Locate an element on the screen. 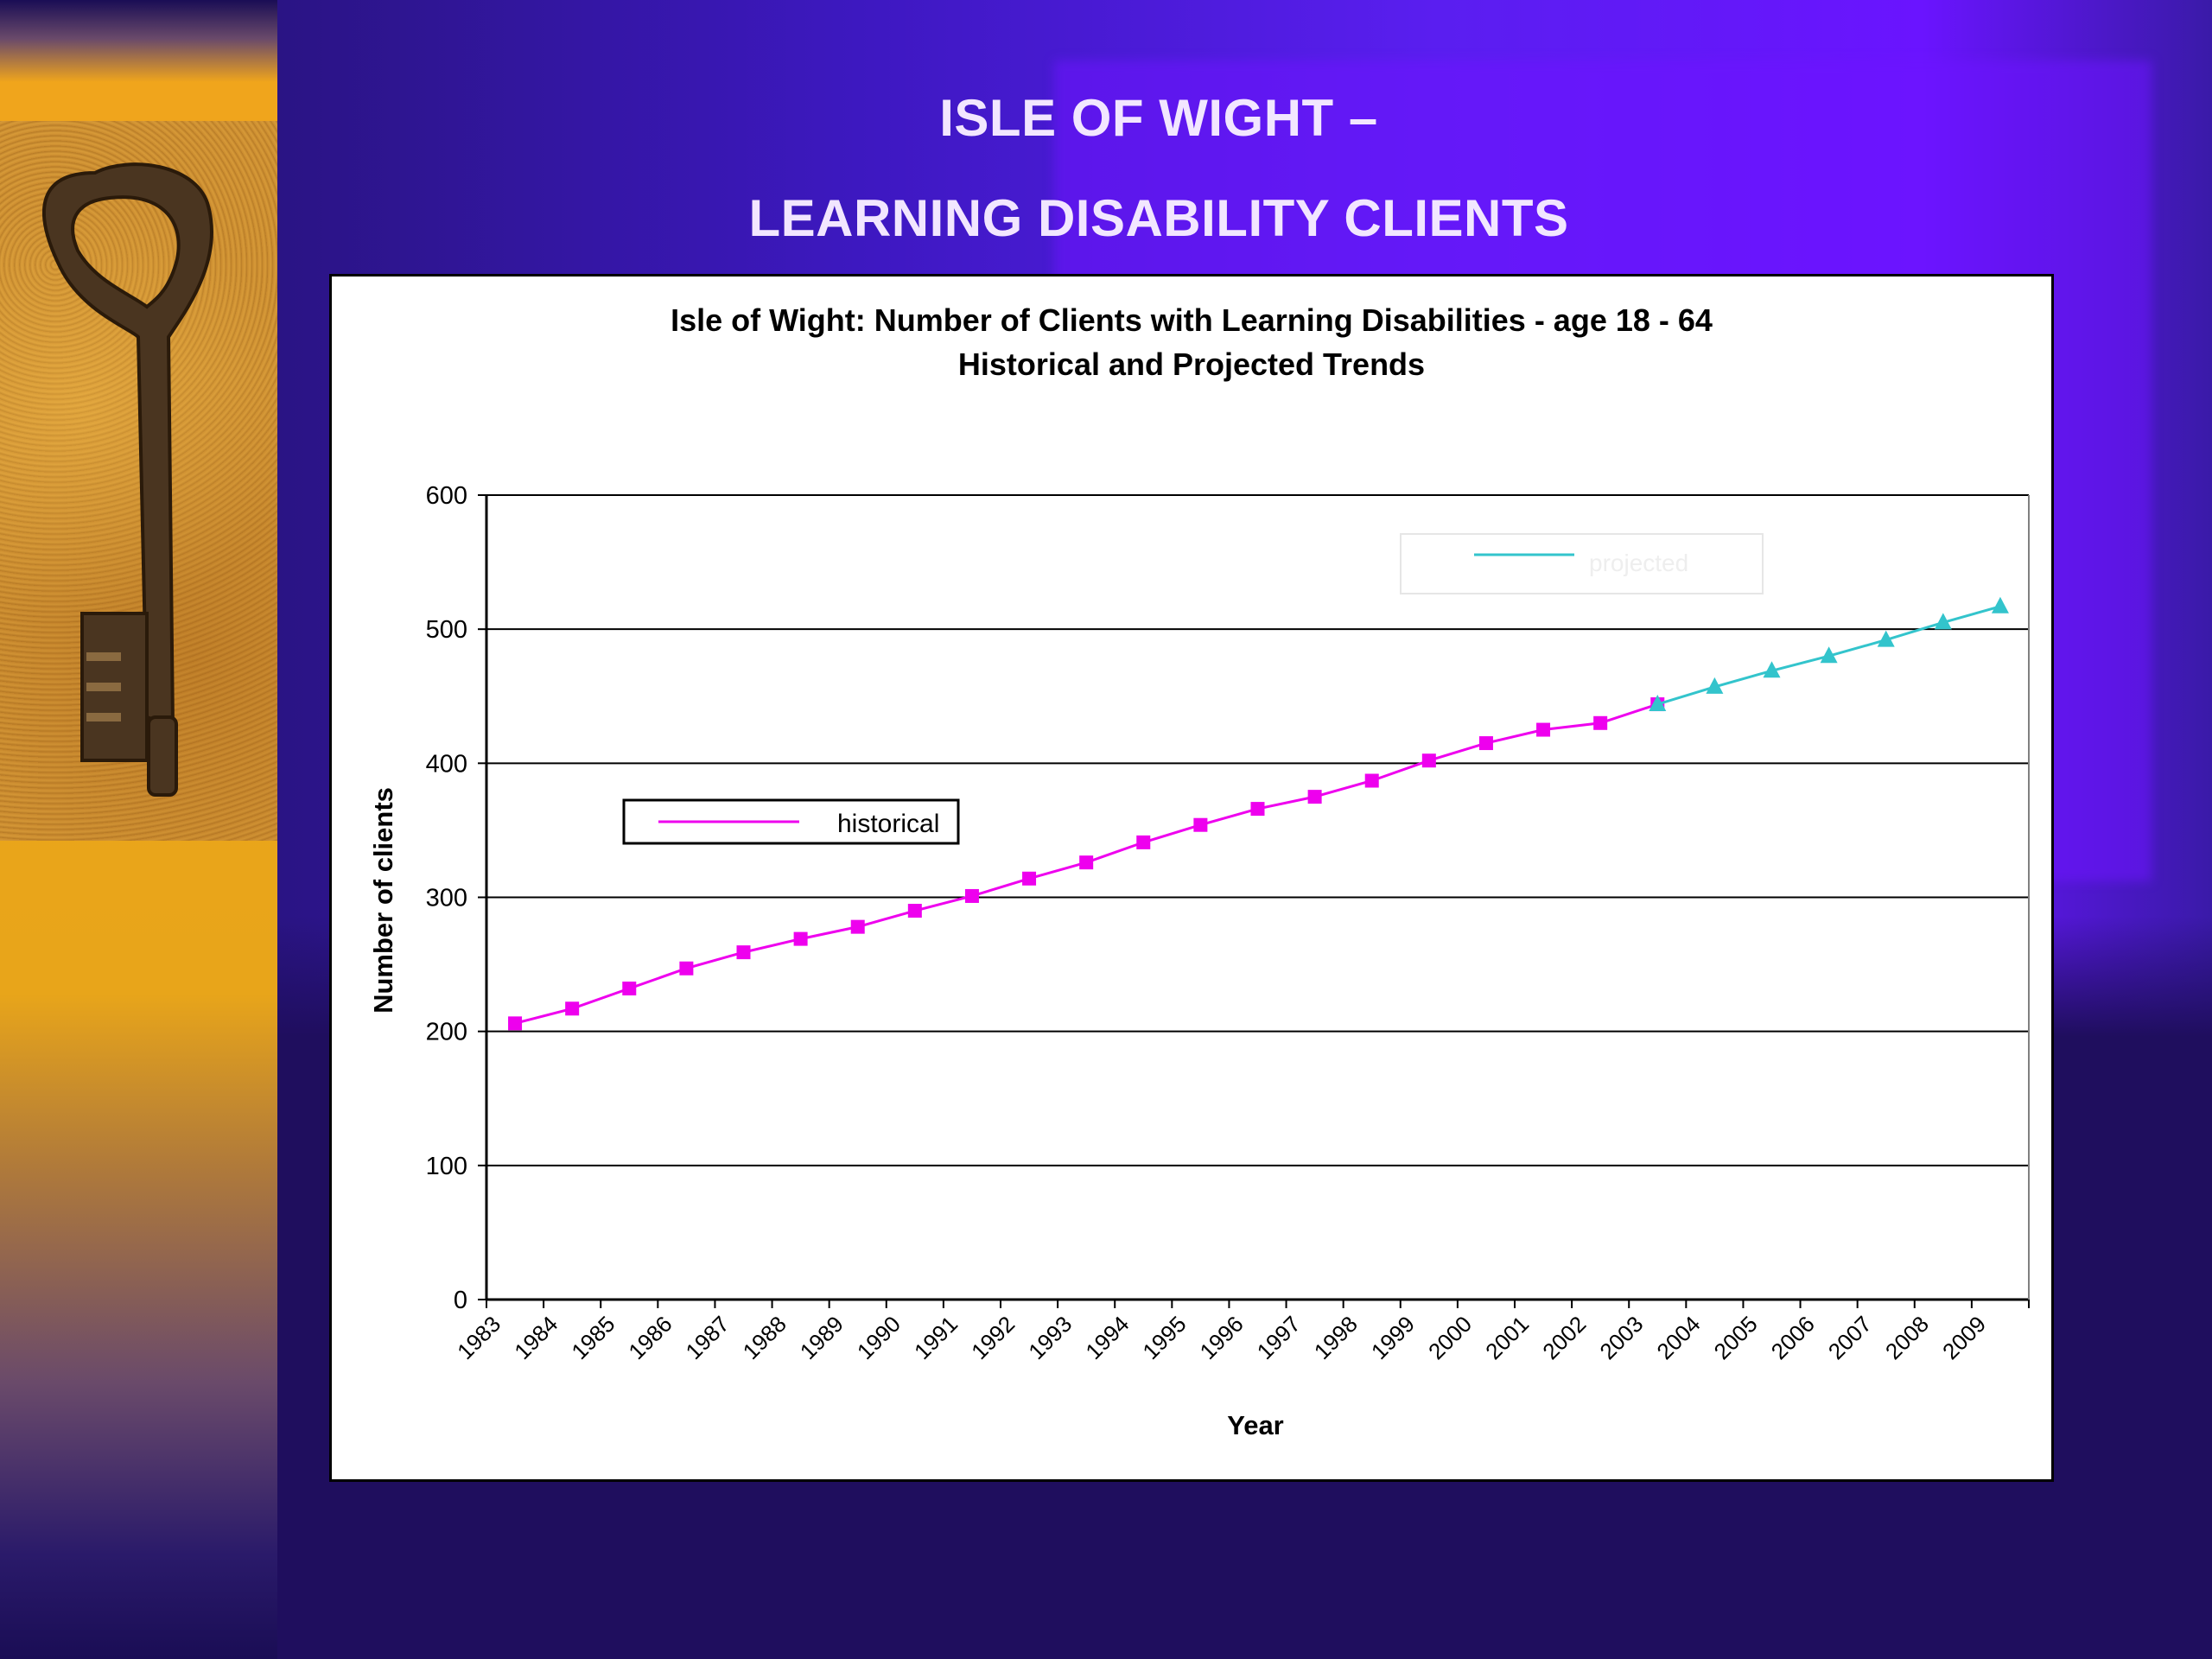 Image resolution: width=2212 pixels, height=1659 pixels. x-tick-label: 2005 is located at coordinates (1736, 1337).